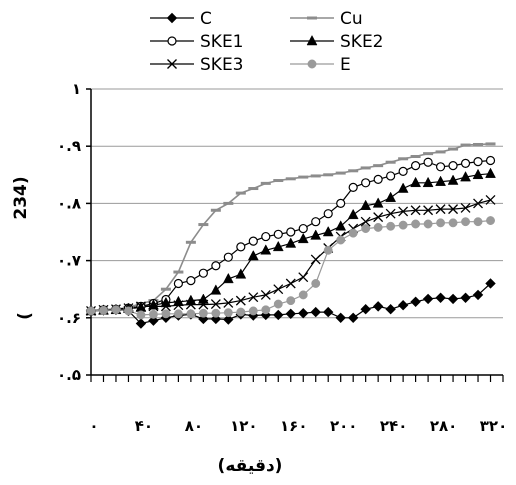  What do you see at coordinates (25, 316) in the screenshot?
I see `y-axis-paren: (` at bounding box center [25, 316].